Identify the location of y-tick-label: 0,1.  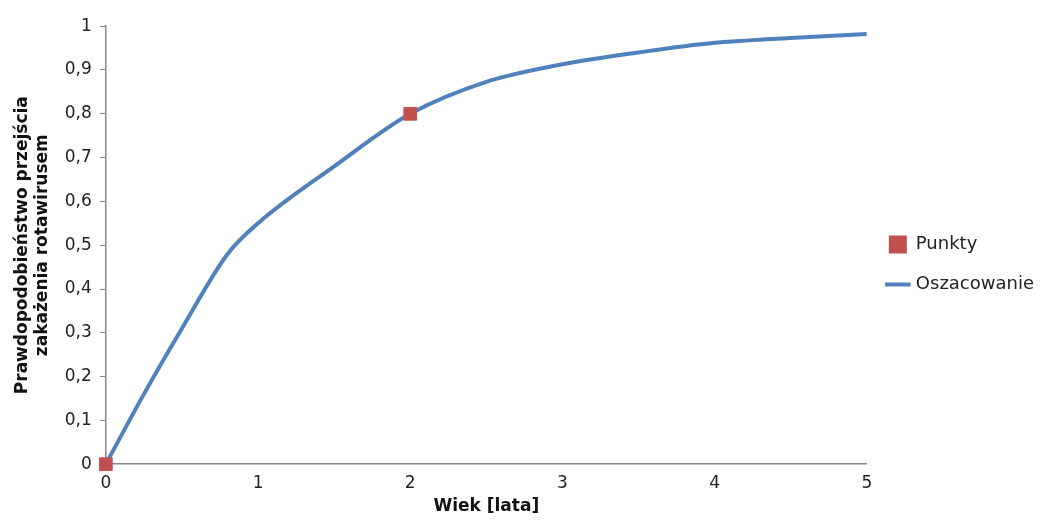
(78, 418).